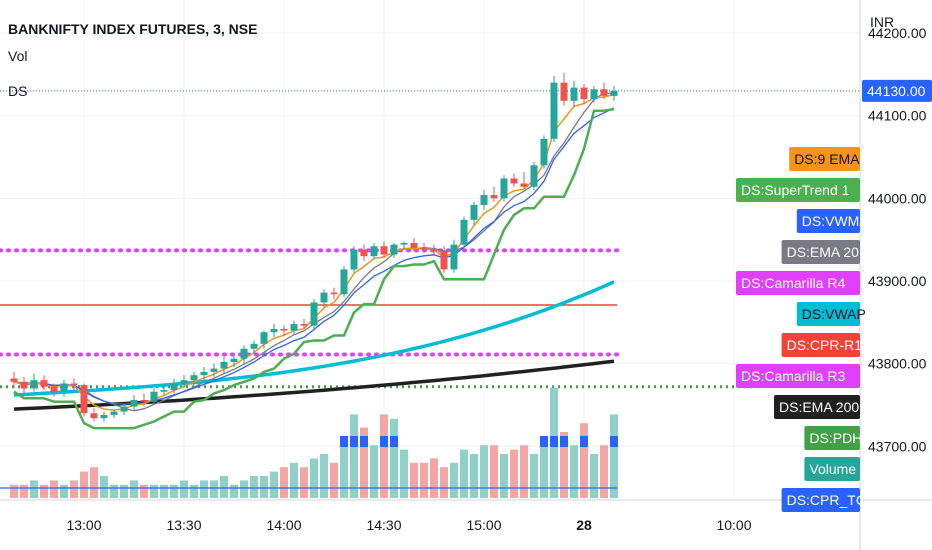  What do you see at coordinates (835, 438) in the screenshot?
I see `indicator-label-text: DS:PDH` at bounding box center [835, 438].